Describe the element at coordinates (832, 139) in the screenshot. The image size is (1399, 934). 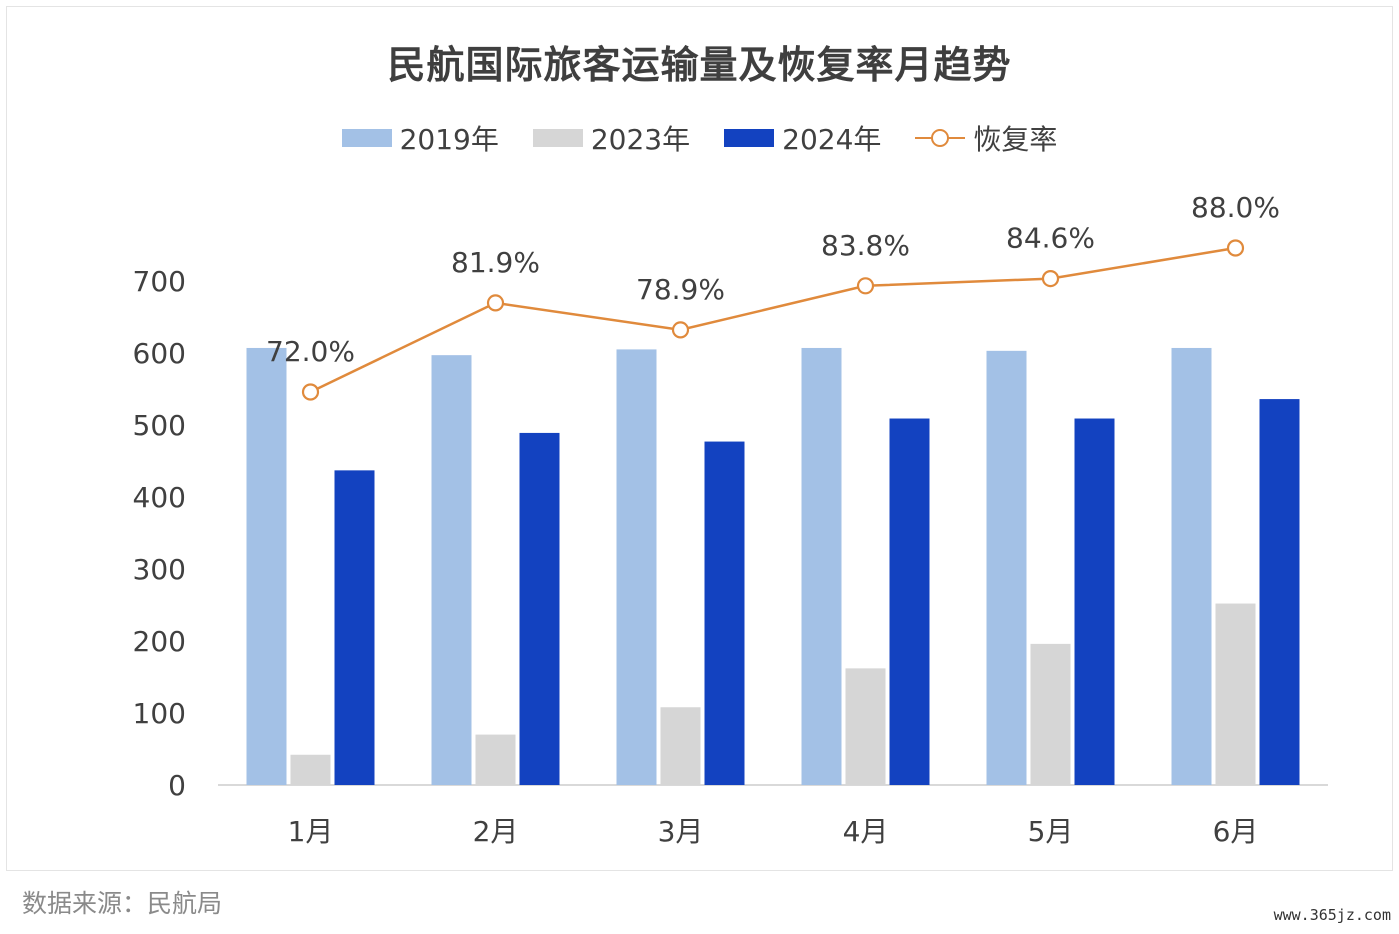
I see `legend-label-2024: 2024年` at that location.